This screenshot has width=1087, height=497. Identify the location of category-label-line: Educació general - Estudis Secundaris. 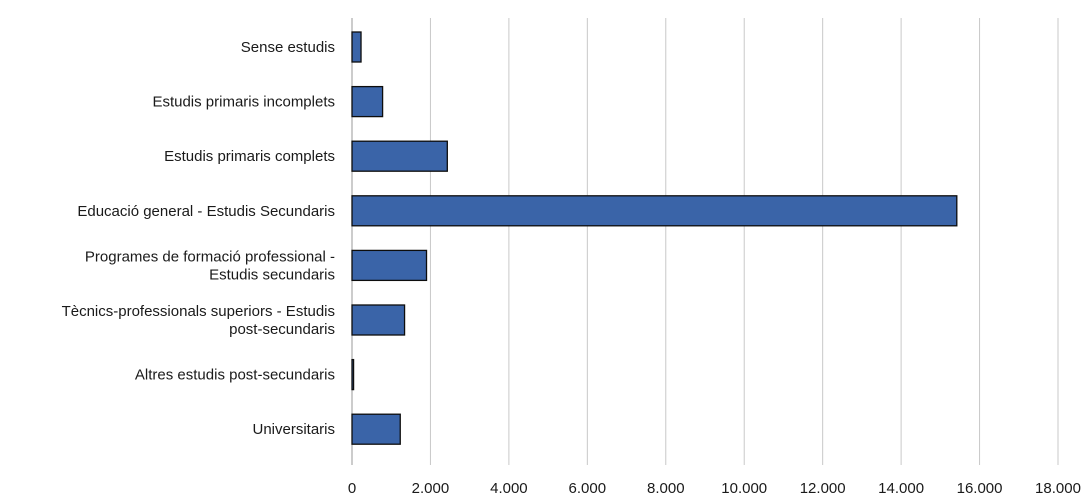
(206, 211).